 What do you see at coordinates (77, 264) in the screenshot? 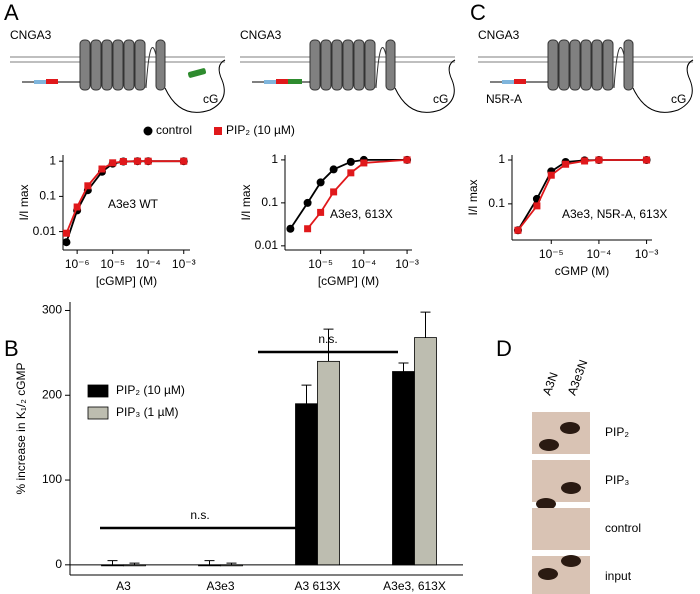
I see `x-tick-label: 10⁻⁶` at bounding box center [77, 264].